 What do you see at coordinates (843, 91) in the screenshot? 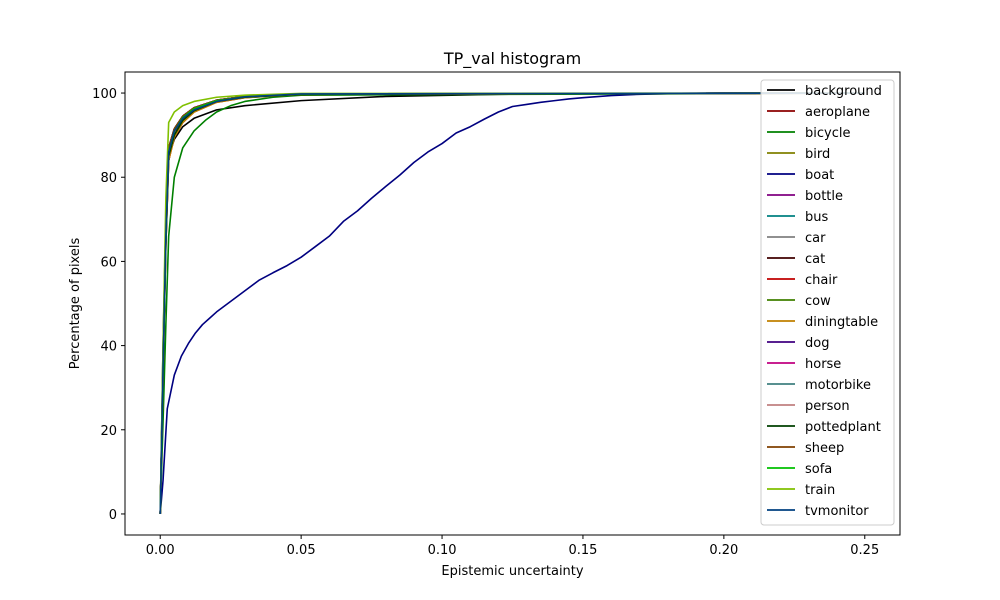
I see `legend-label-background: background` at bounding box center [843, 91].